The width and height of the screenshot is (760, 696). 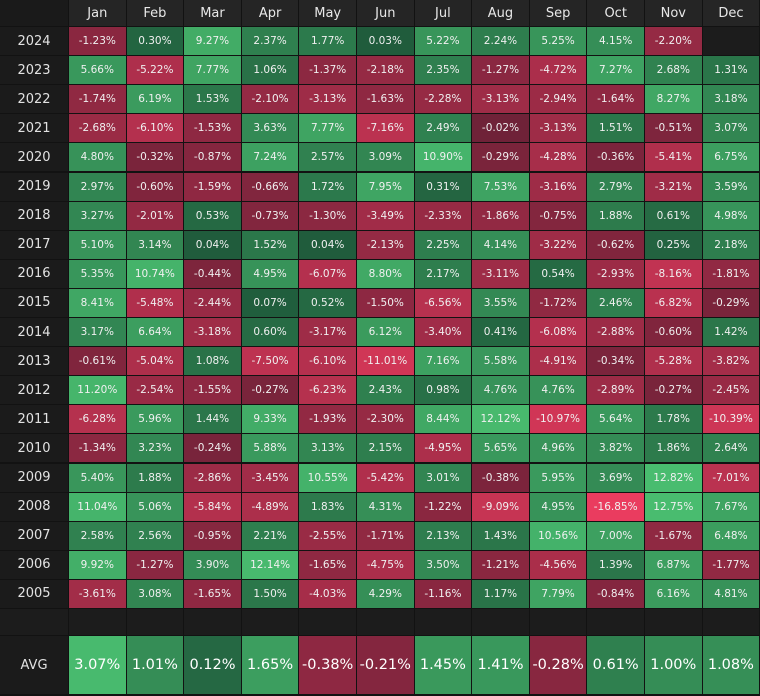 I want to click on avg-cell: 0.61%, so click(x=615, y=665).